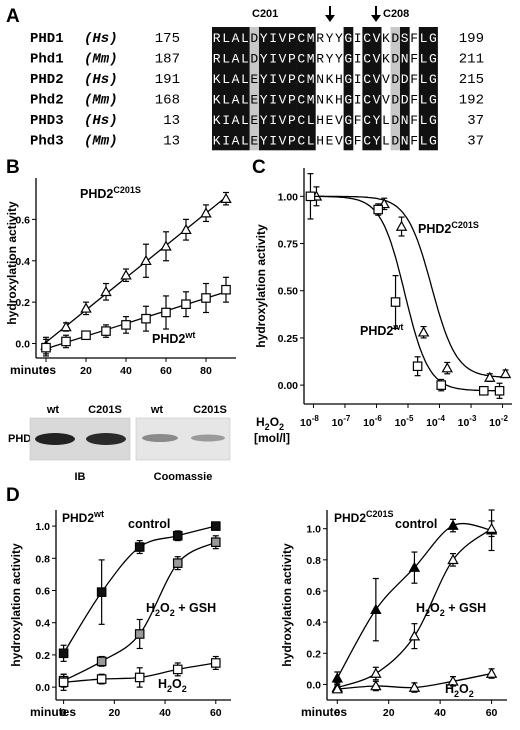 This screenshot has height=730, width=520. Describe the element at coordinates (101, 60) in the screenshot. I see `species-label: (Mm)` at that location.